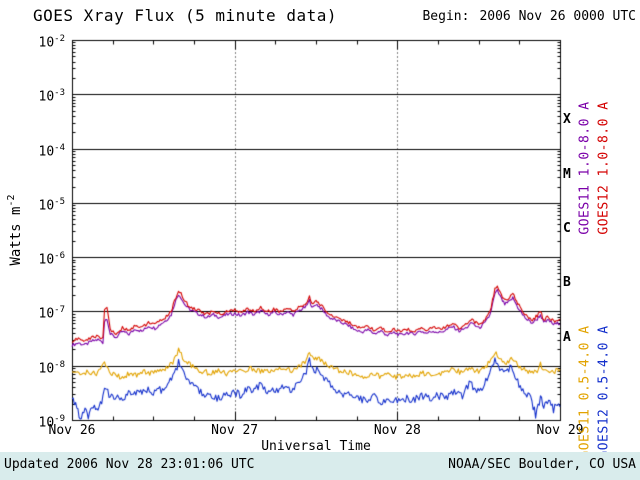 The width and height of the screenshot is (640, 480). Describe the element at coordinates (560, 430) in the screenshot. I see `x-tick-label: Nov 29` at that location.